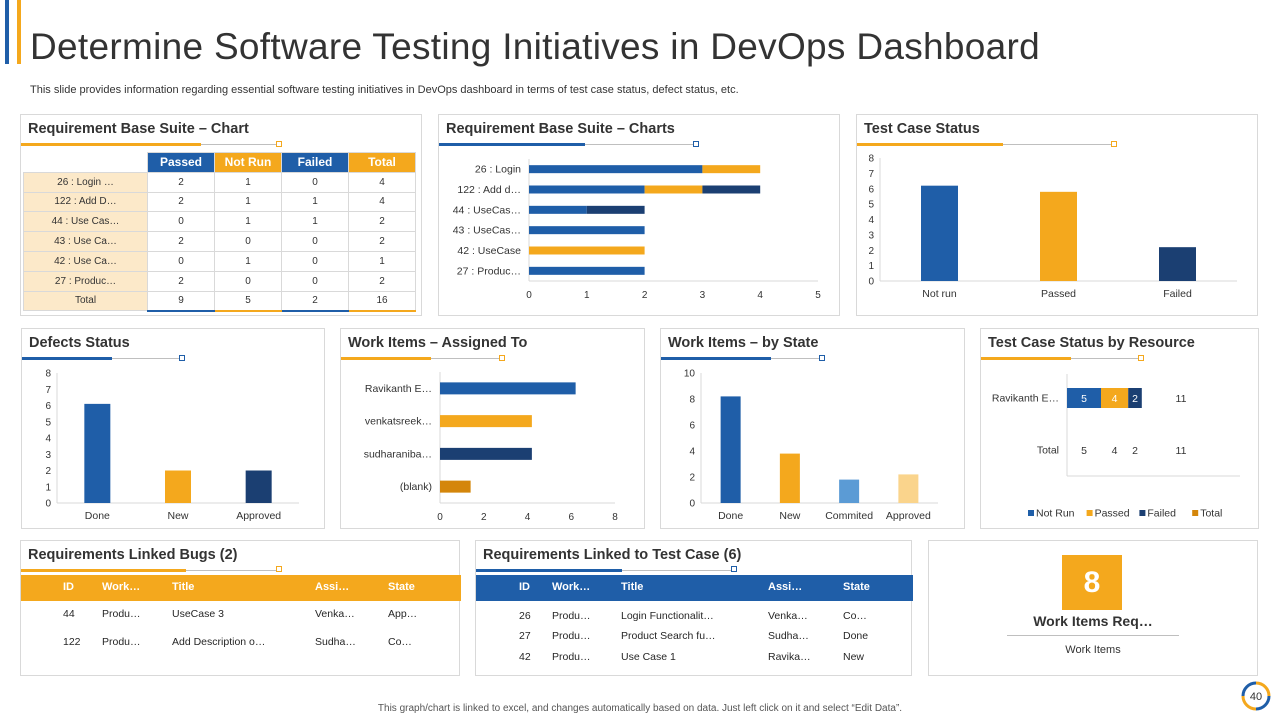 The height and width of the screenshot is (720, 1280). What do you see at coordinates (871, 266) in the screenshot?
I see `y-tick-label: 1` at bounding box center [871, 266].